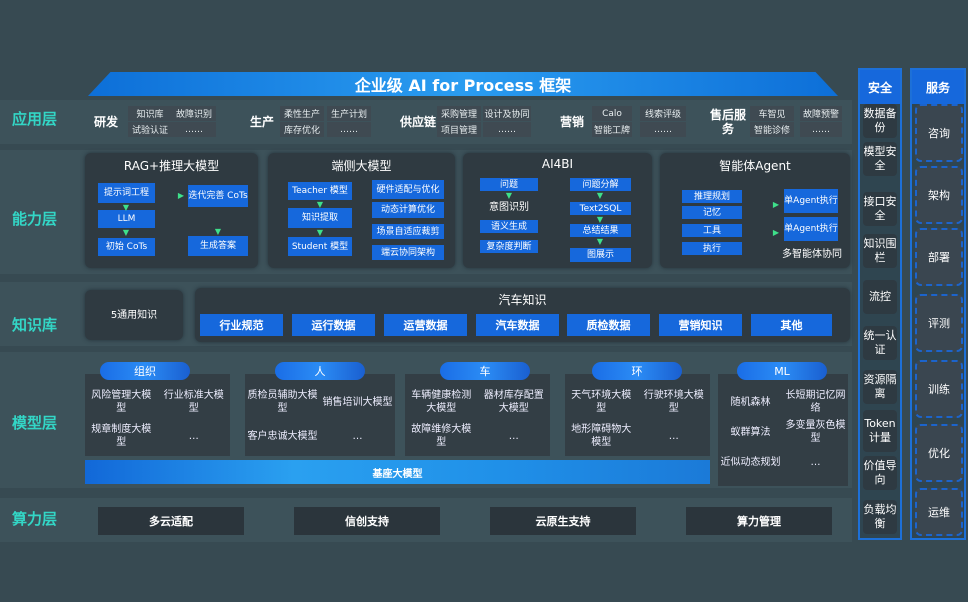 The height and width of the screenshot is (602, 968). What do you see at coordinates (663, 113) in the screenshot?
I see `app-item: 线索评级` at bounding box center [663, 113].